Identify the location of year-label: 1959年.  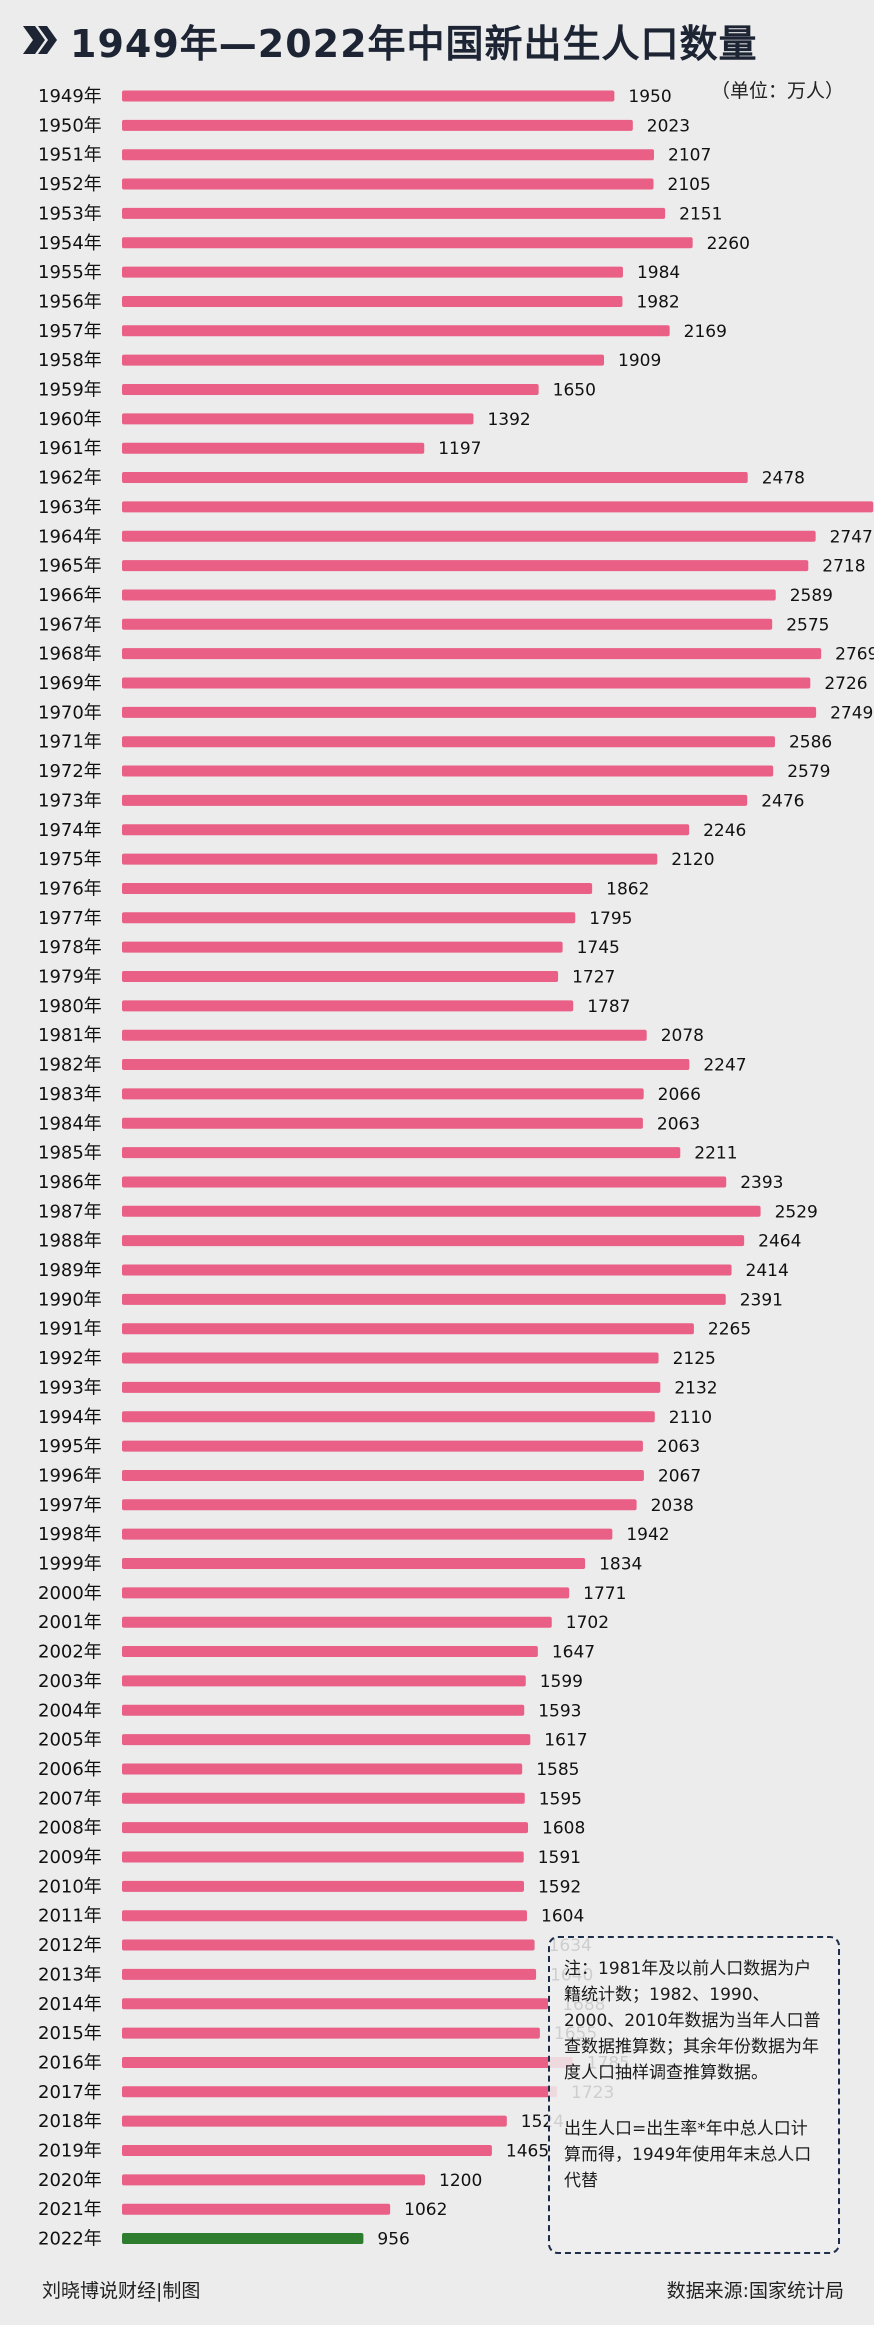
(70, 390).